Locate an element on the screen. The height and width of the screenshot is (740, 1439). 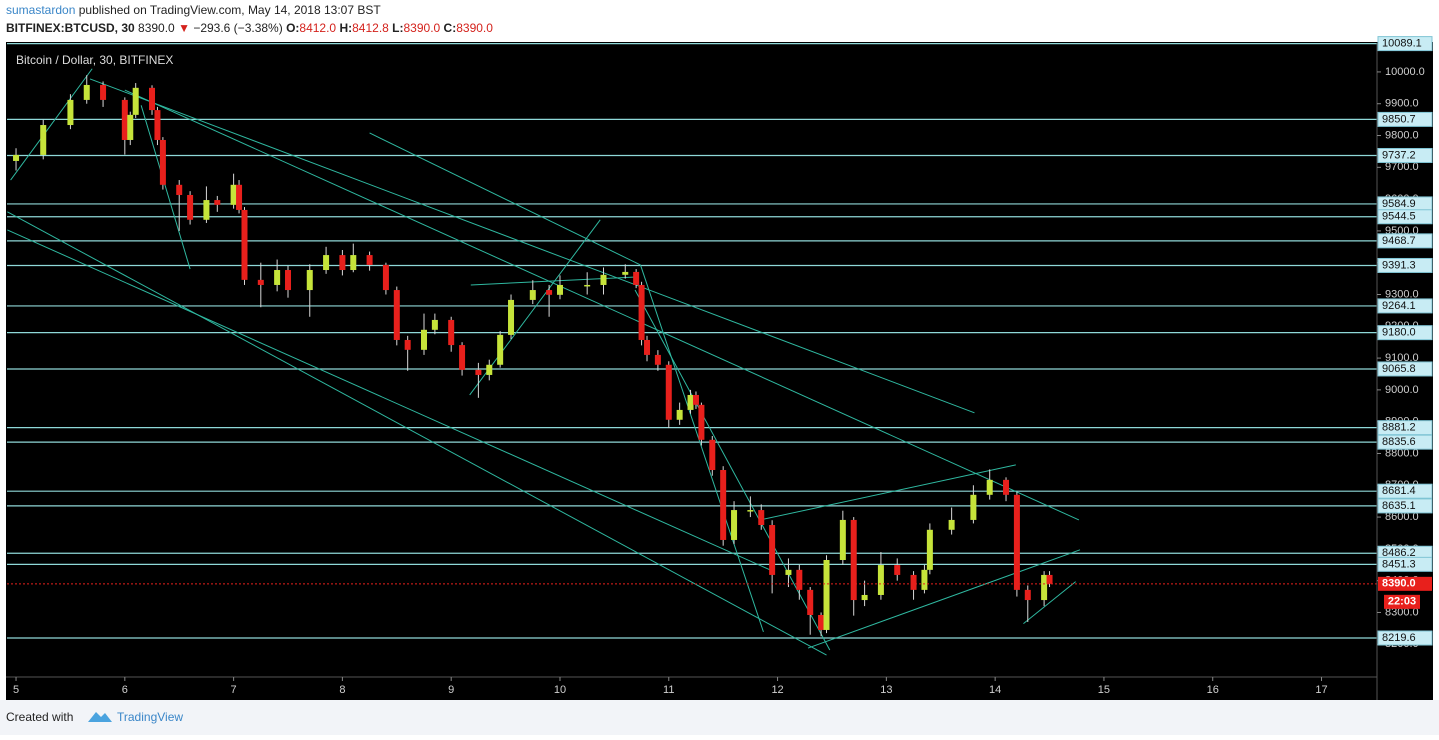
close-label: C: is located at coordinates (450, 28).